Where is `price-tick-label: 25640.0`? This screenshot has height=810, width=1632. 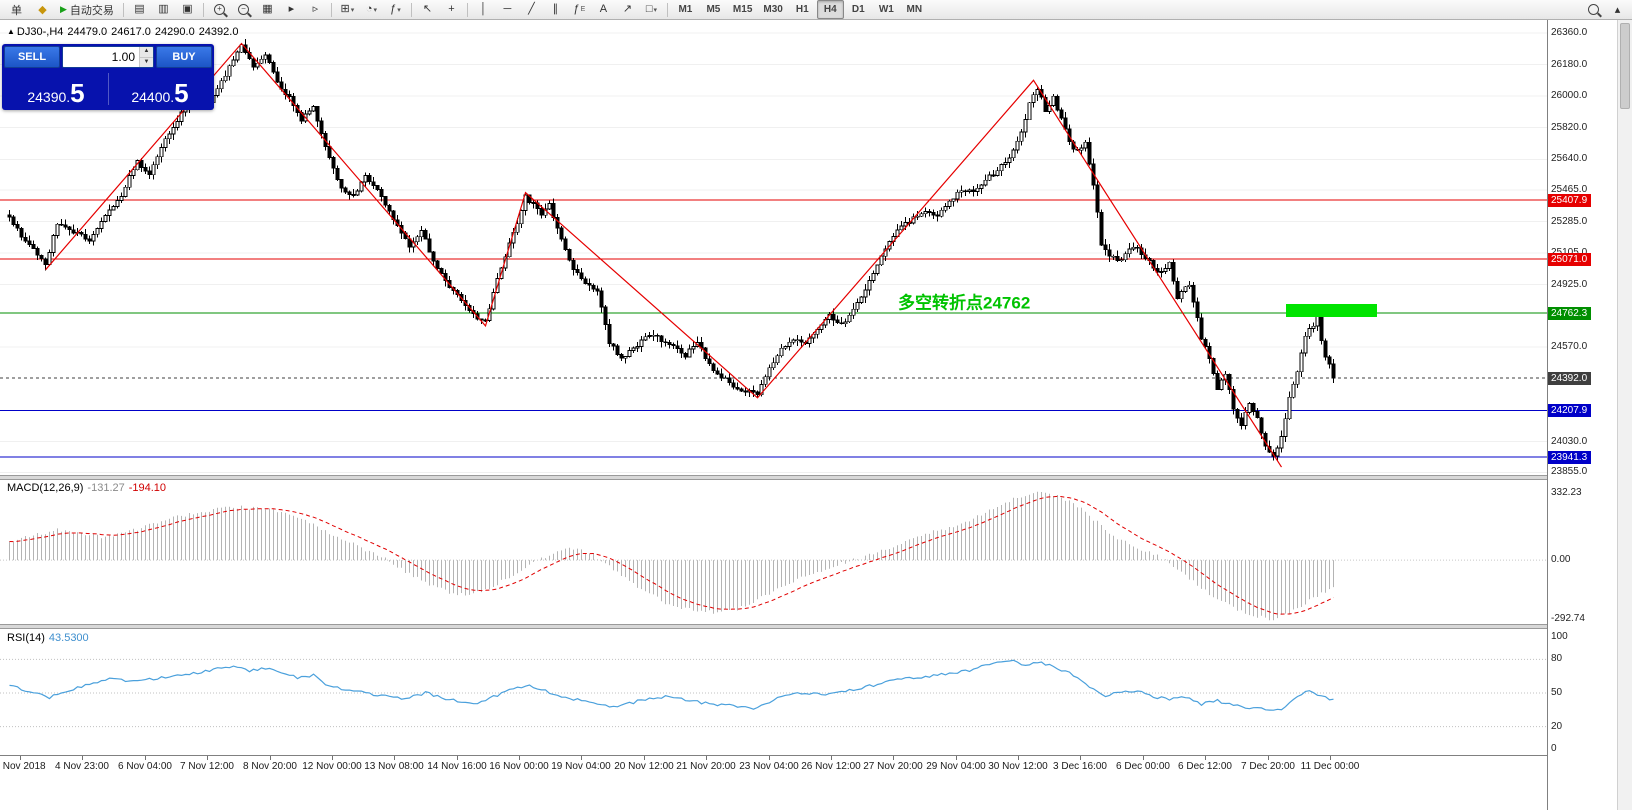 price-tick-label: 25640.0 is located at coordinates (1569, 158).